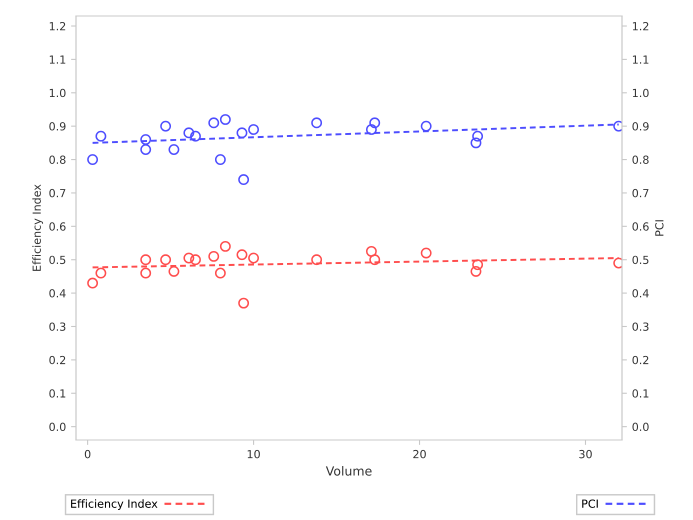  I want to click on y2-tick-label: 0.2, so click(640, 360).